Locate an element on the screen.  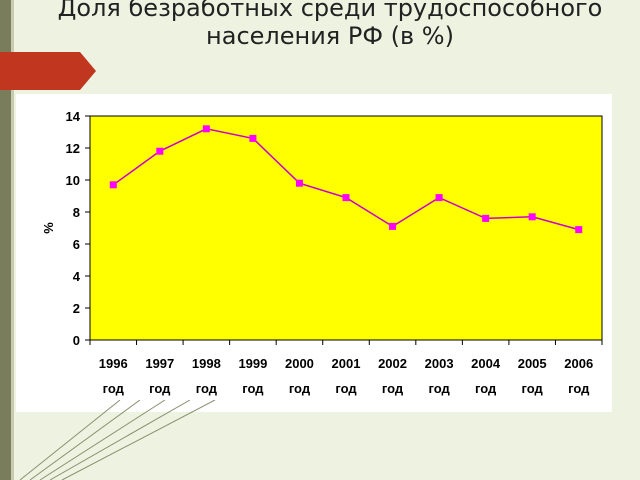
y-tick-label: 2 is located at coordinates (76, 308).